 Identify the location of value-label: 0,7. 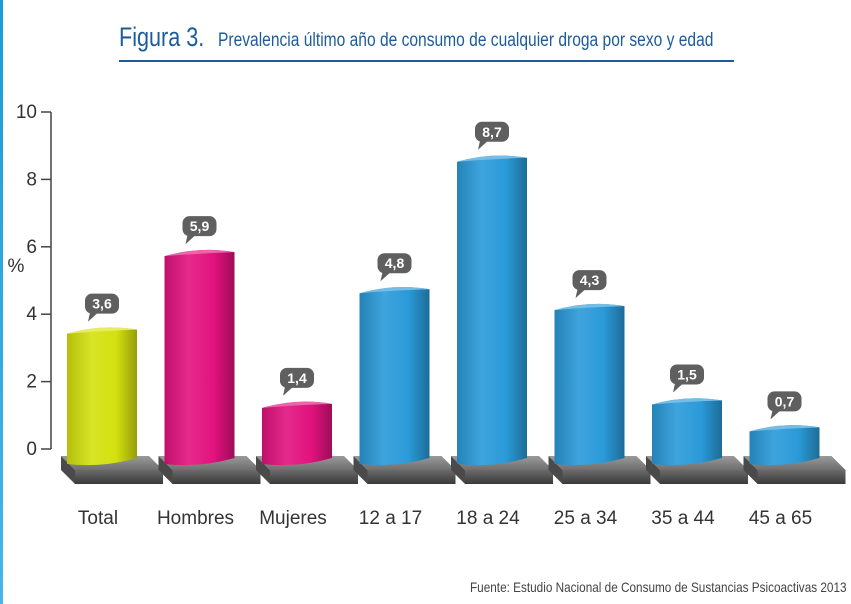
(785, 401).